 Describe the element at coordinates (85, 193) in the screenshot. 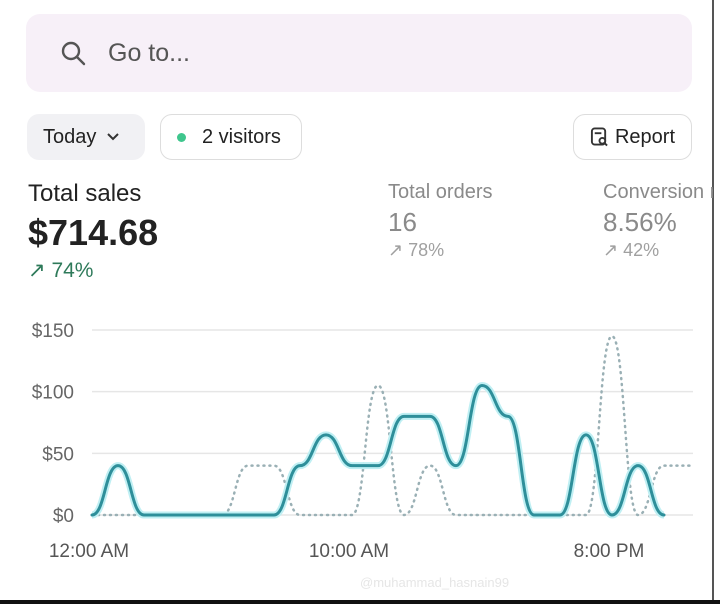

I see `metric-label: Total sales` at that location.